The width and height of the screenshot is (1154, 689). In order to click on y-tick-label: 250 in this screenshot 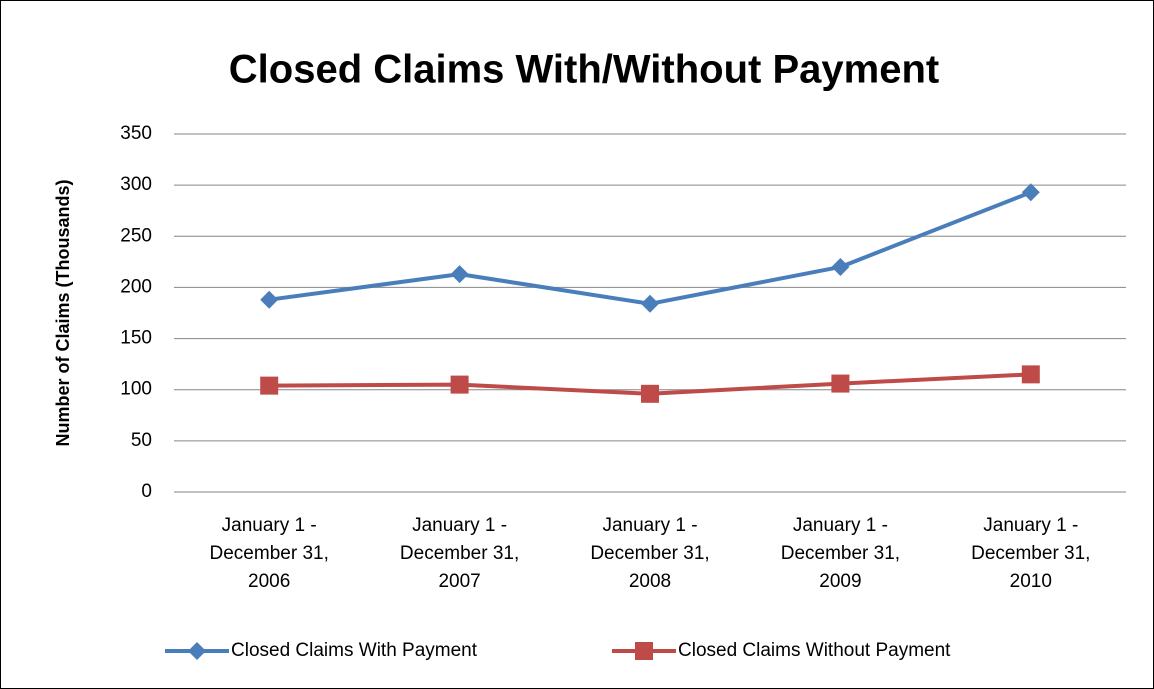, I will do `click(136, 235)`.